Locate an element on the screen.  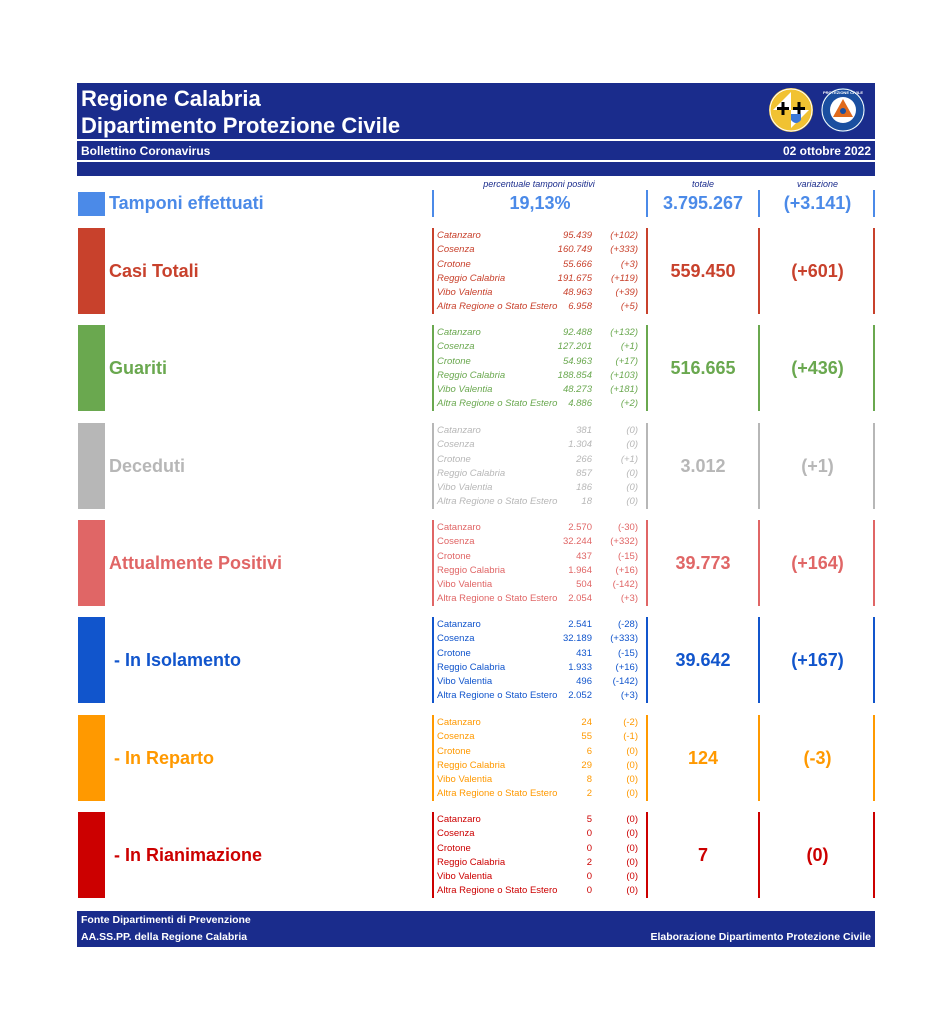
province-value: 431 is located at coordinates (584, 653).